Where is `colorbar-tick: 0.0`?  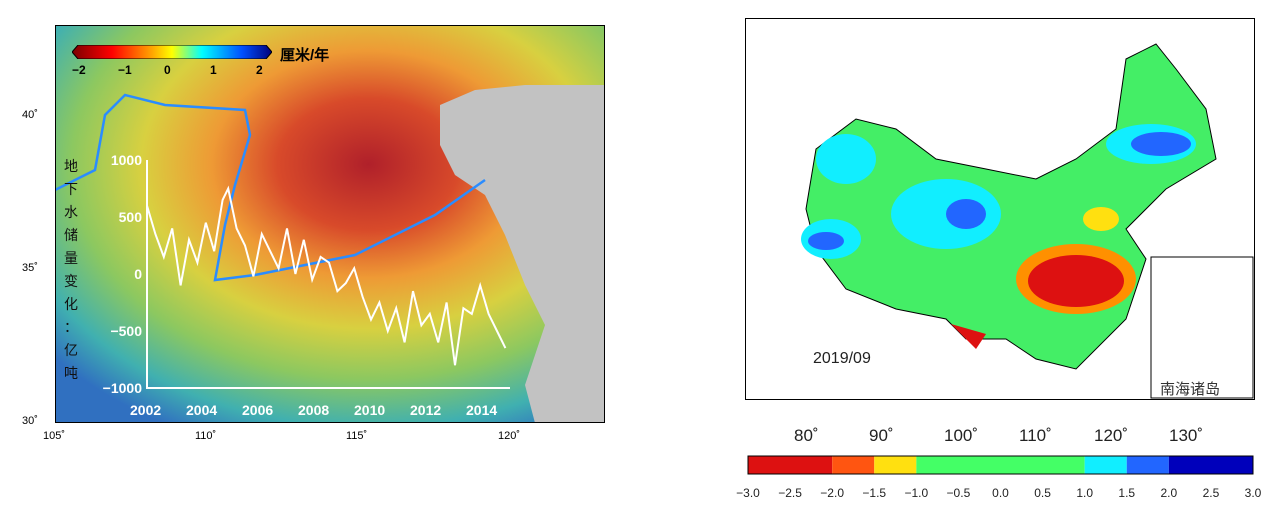 colorbar-tick: 0.0 is located at coordinates (1000, 493).